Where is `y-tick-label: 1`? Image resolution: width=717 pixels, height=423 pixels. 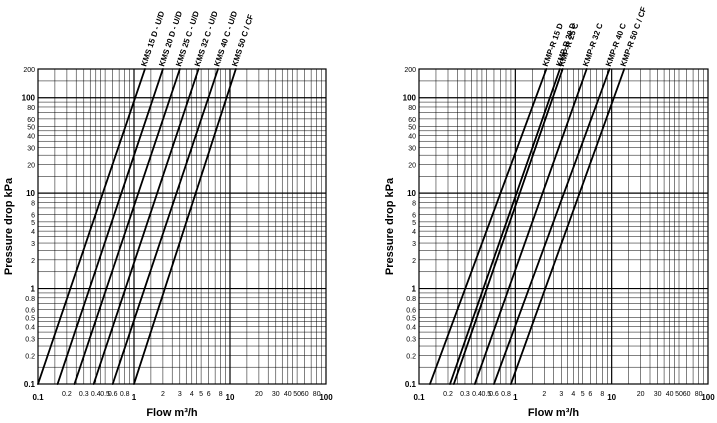
y-tick-label: 1 is located at coordinates (414, 289).